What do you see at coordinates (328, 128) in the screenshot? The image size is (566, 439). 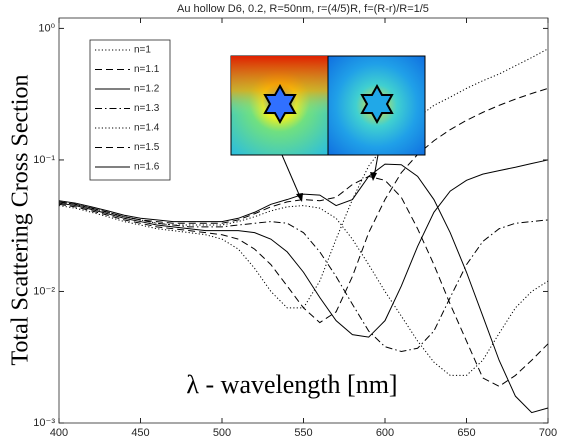 I see `inset-images` at bounding box center [328, 128].